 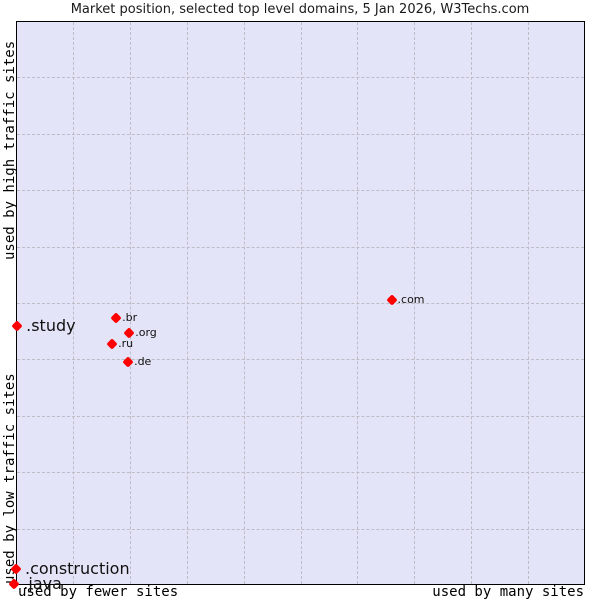 I want to click on data-point-label: .br, so click(x=130, y=317).